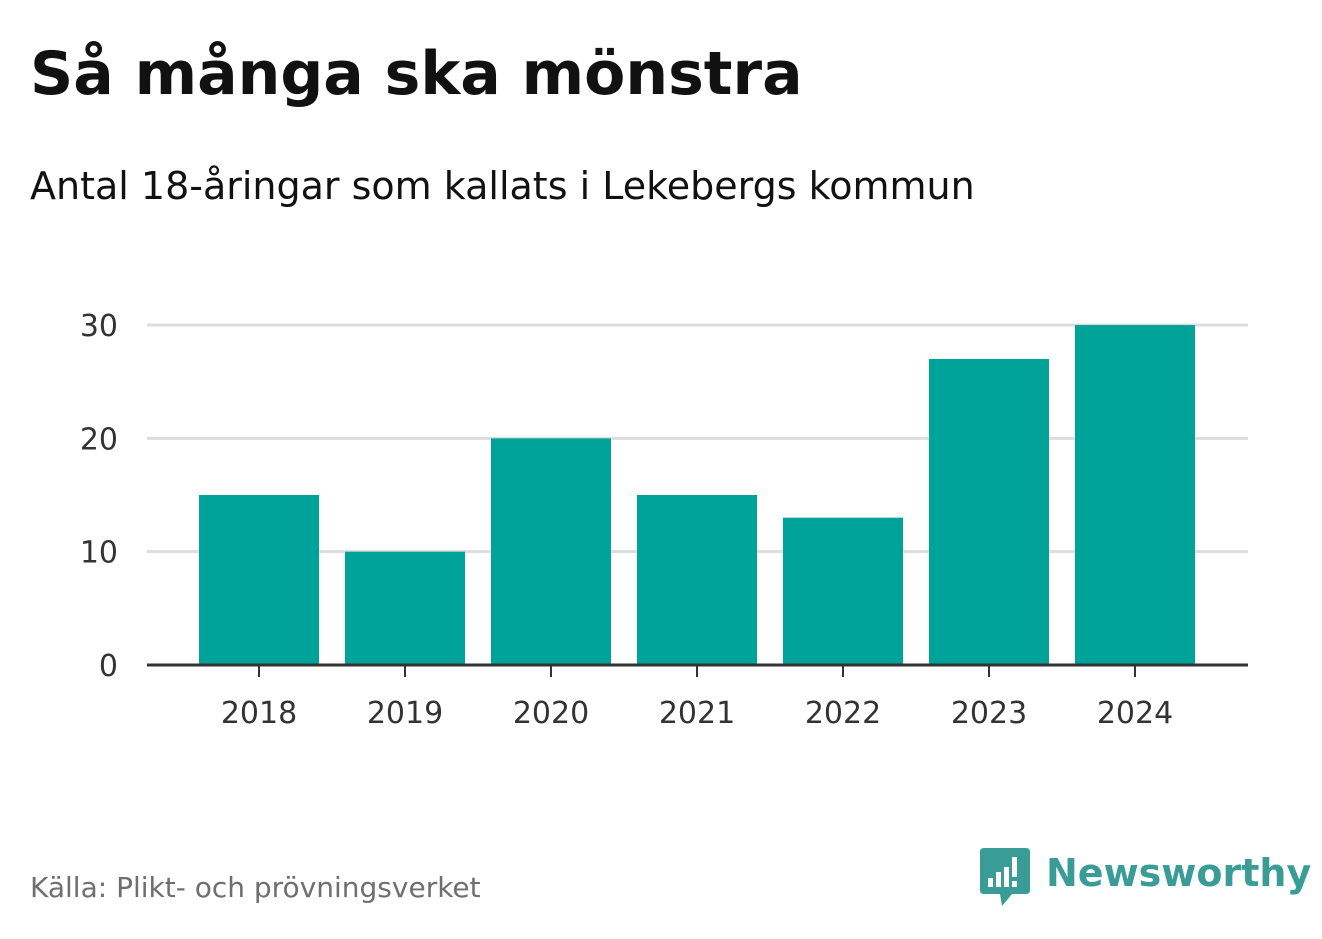  Describe the element at coordinates (843, 713) in the screenshot. I see `x-tick-label: 2022` at that location.